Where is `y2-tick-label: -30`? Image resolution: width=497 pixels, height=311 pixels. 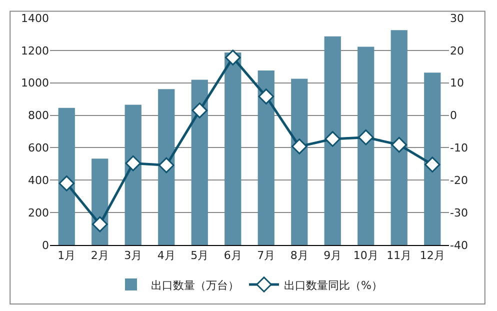
y2-tick-label: -30 is located at coordinates (459, 213).